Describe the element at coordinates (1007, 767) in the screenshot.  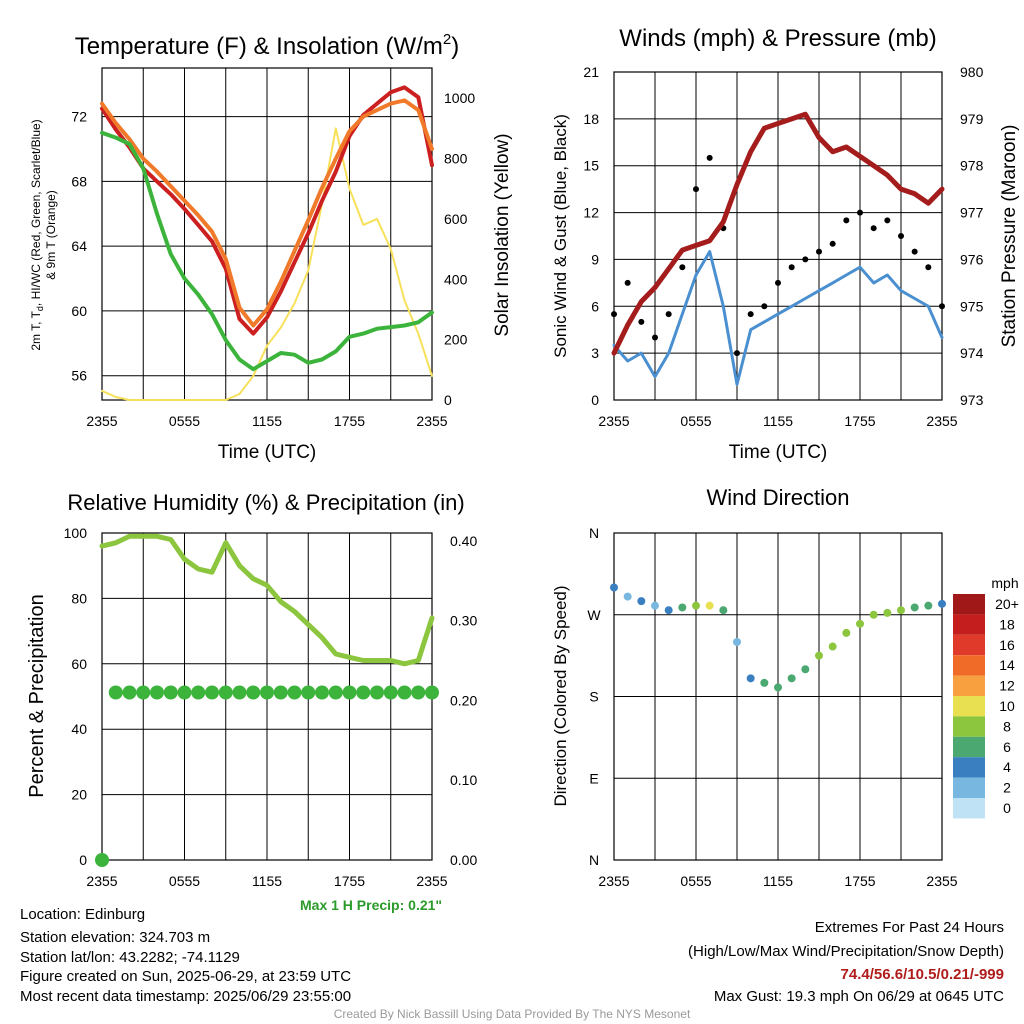
I see `colorbar-label: 4` at that location.